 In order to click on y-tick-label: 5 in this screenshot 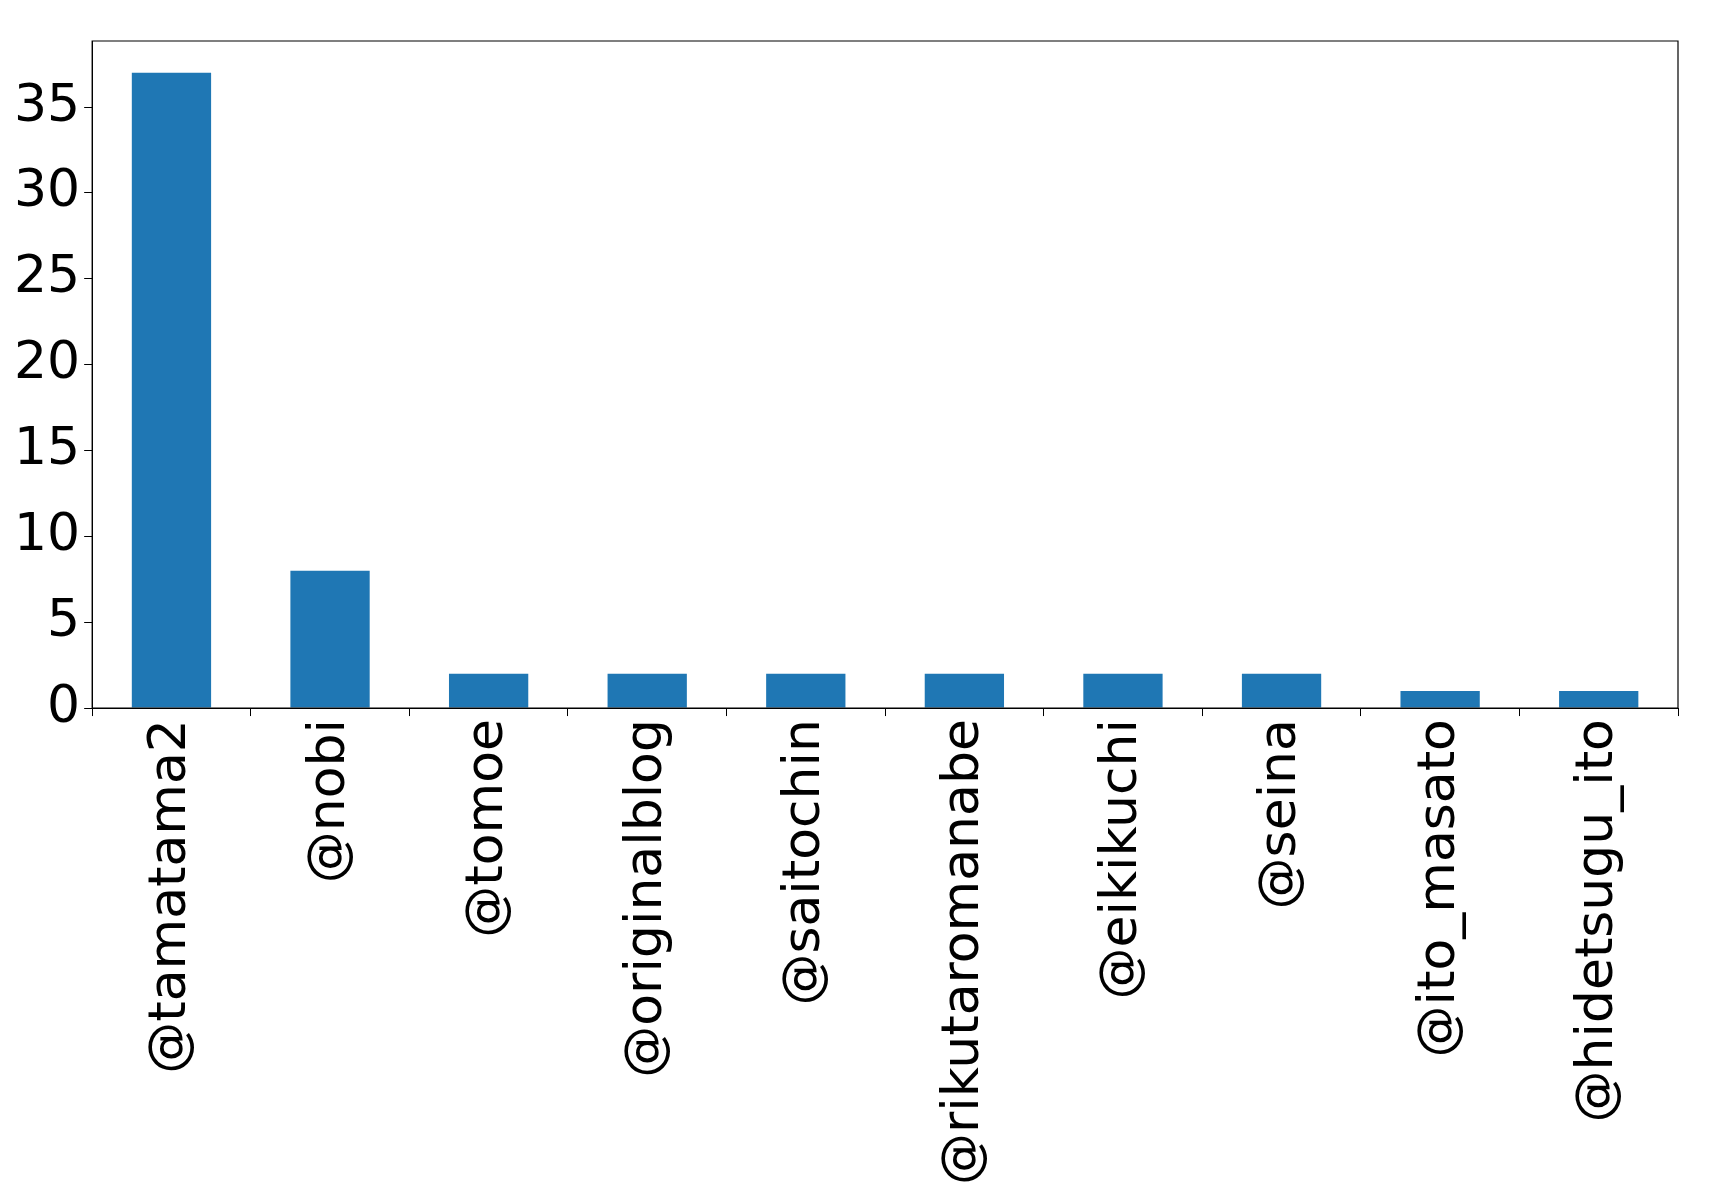, I will do `click(64, 617)`.